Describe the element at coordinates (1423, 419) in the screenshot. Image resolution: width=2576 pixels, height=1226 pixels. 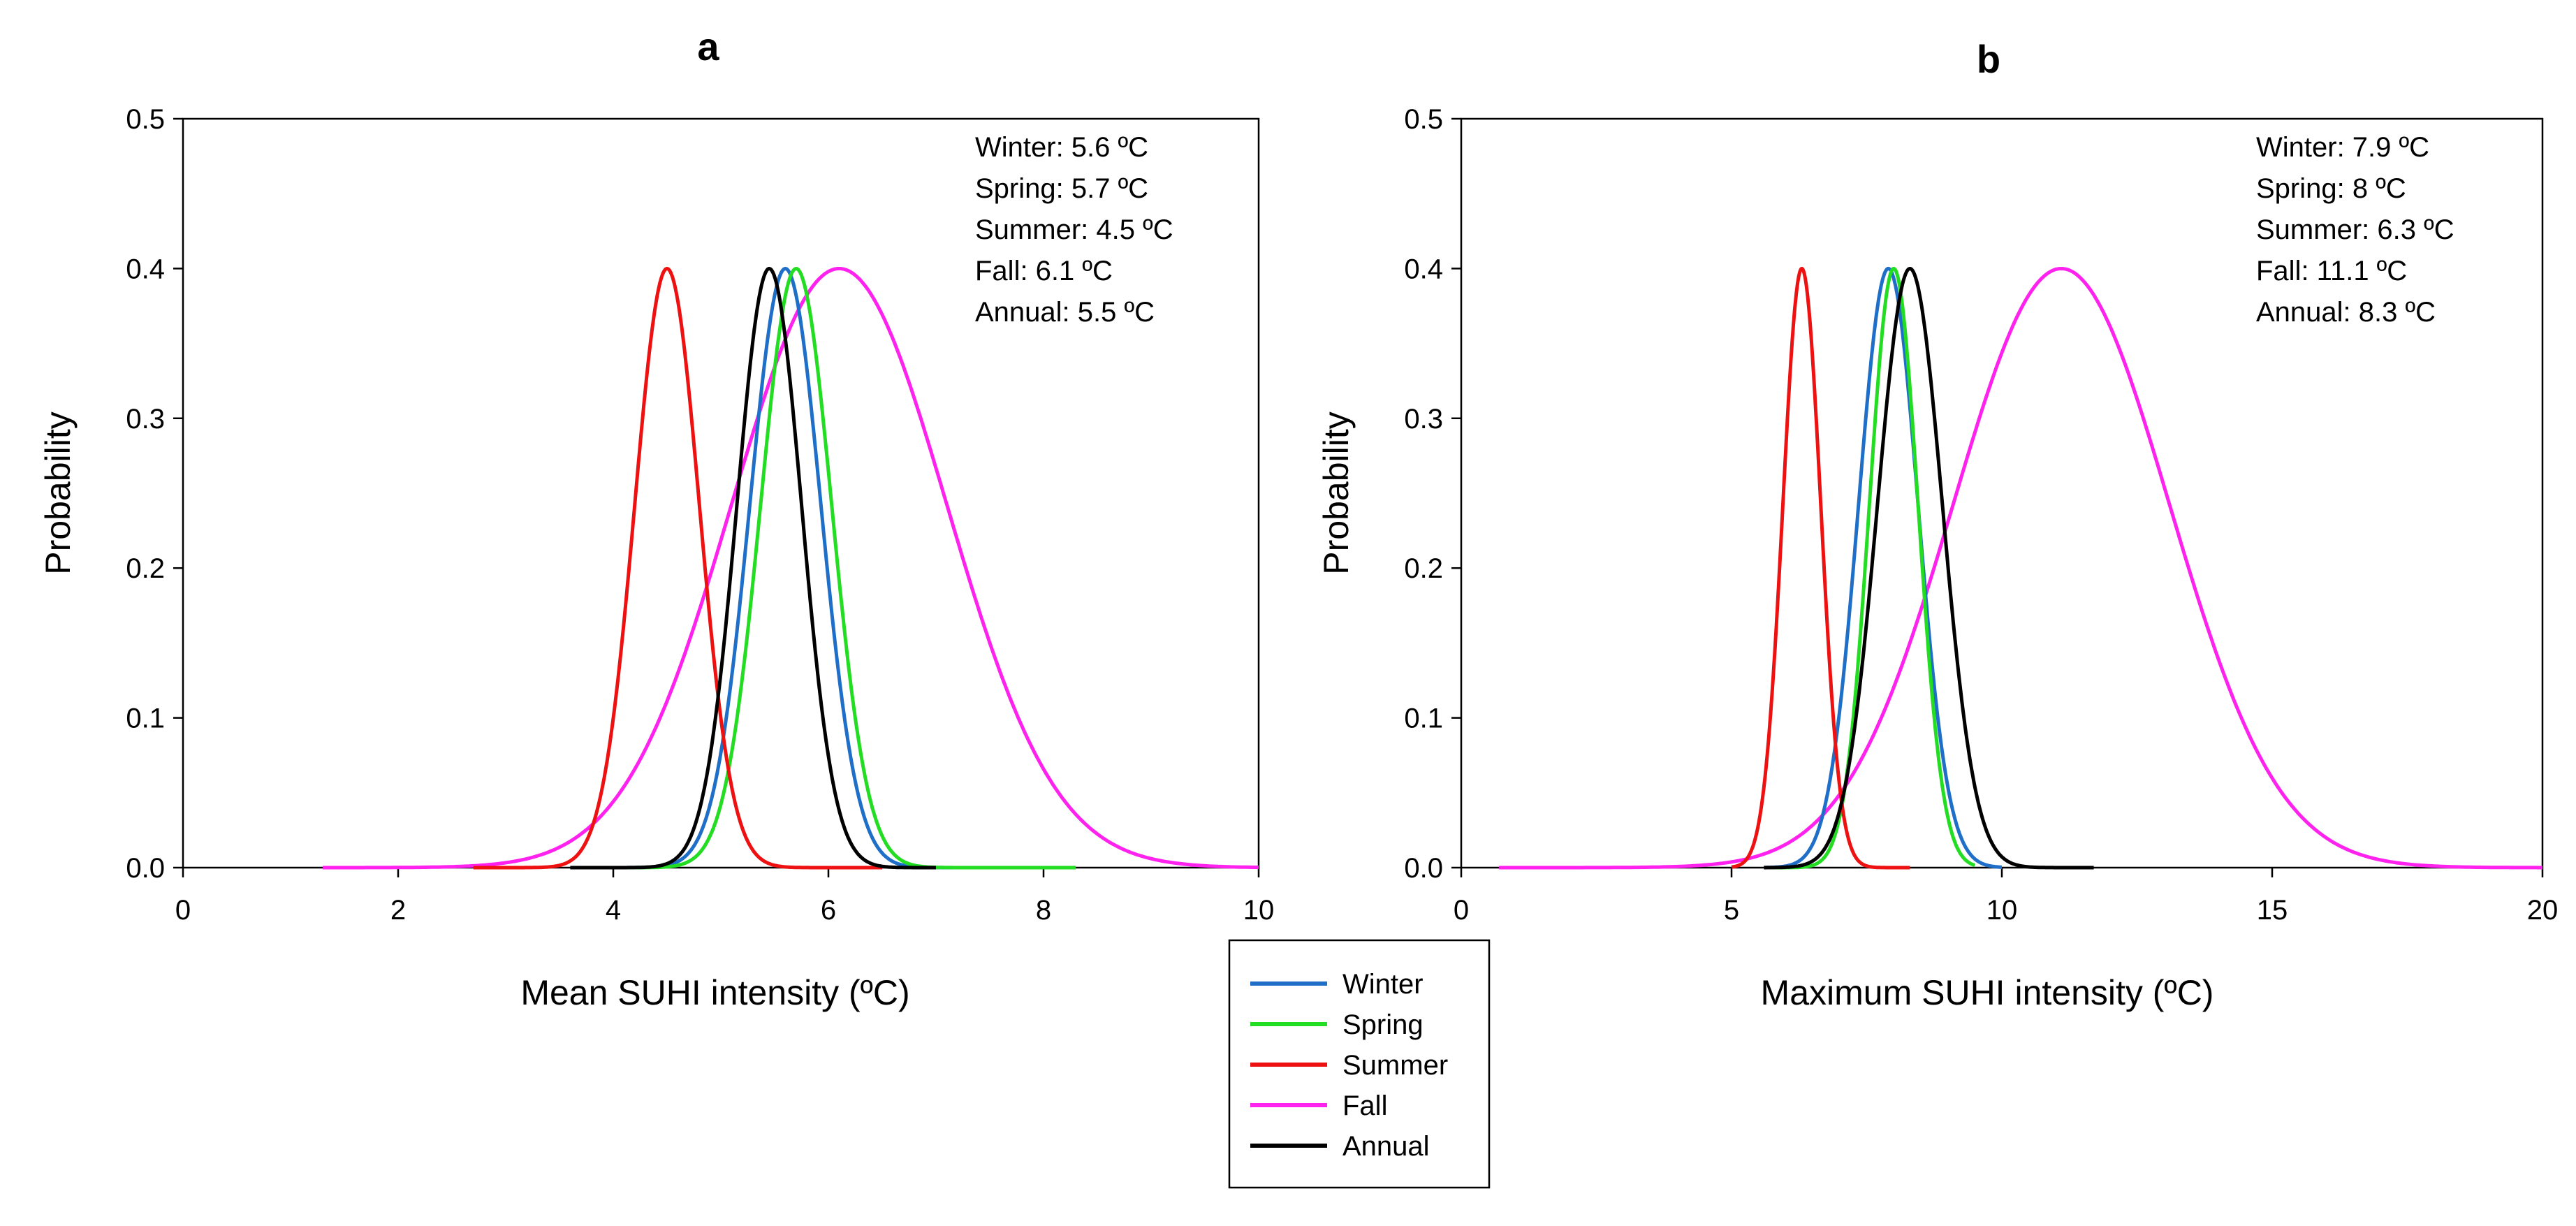
I see `panel-b-ytick-label: 0.3` at that location.